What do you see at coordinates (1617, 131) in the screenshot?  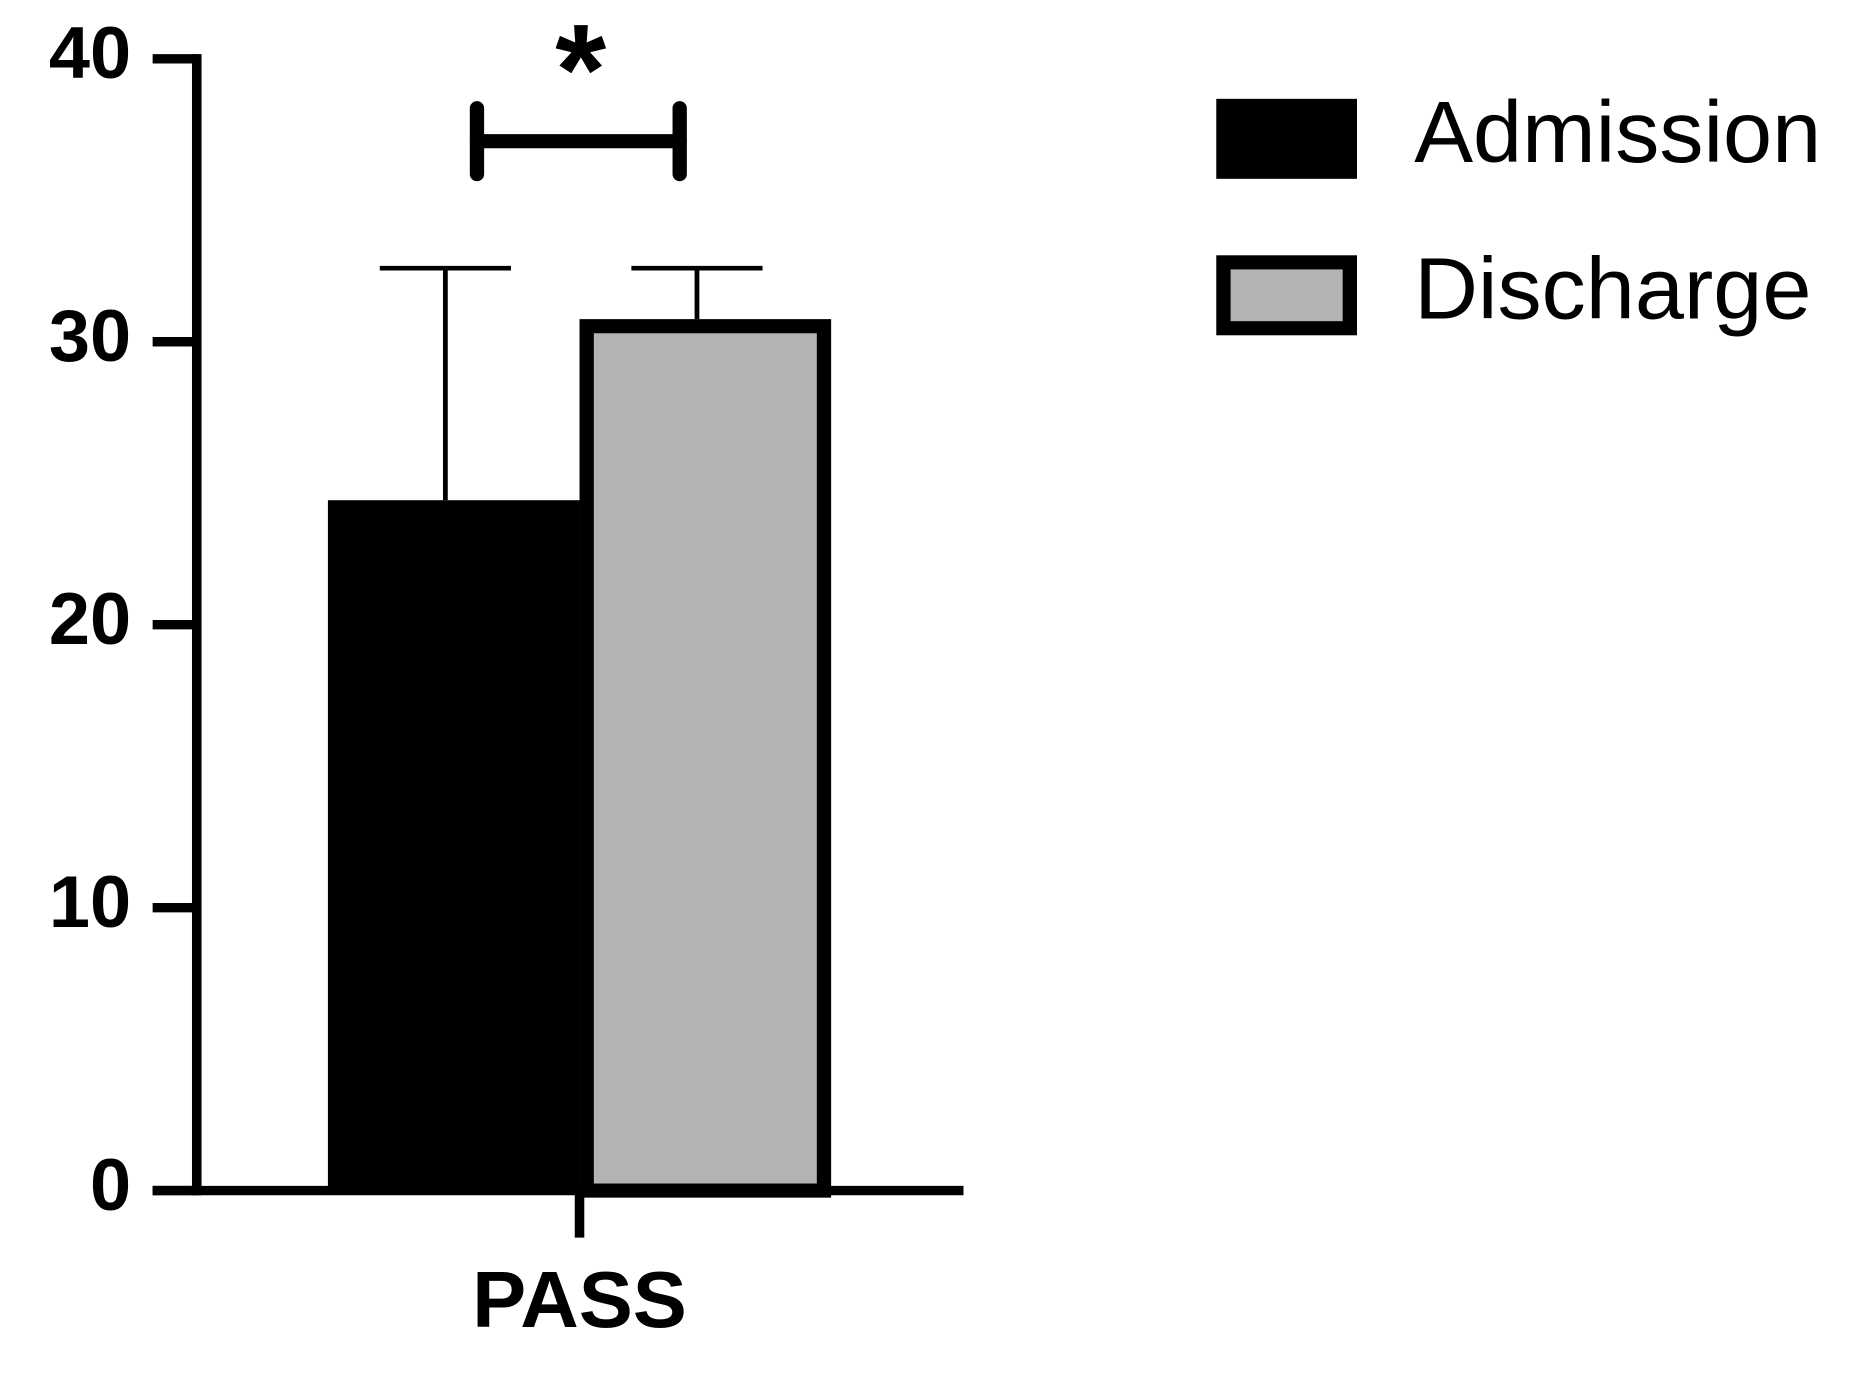 I see `legend-label: Admission` at bounding box center [1617, 131].